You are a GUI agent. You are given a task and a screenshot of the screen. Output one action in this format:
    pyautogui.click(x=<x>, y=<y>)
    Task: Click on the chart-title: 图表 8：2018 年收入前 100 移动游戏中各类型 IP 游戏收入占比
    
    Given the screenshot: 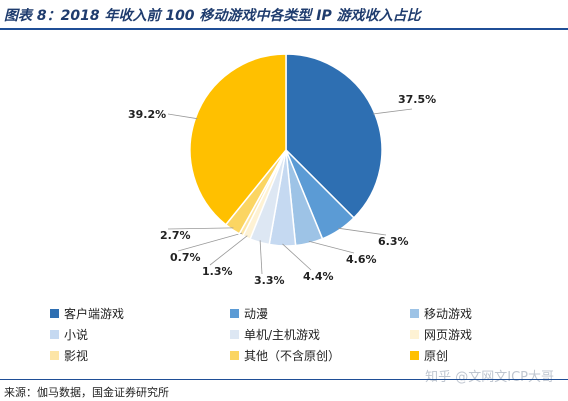 What is the action you would take?
    pyautogui.click(x=212, y=16)
    